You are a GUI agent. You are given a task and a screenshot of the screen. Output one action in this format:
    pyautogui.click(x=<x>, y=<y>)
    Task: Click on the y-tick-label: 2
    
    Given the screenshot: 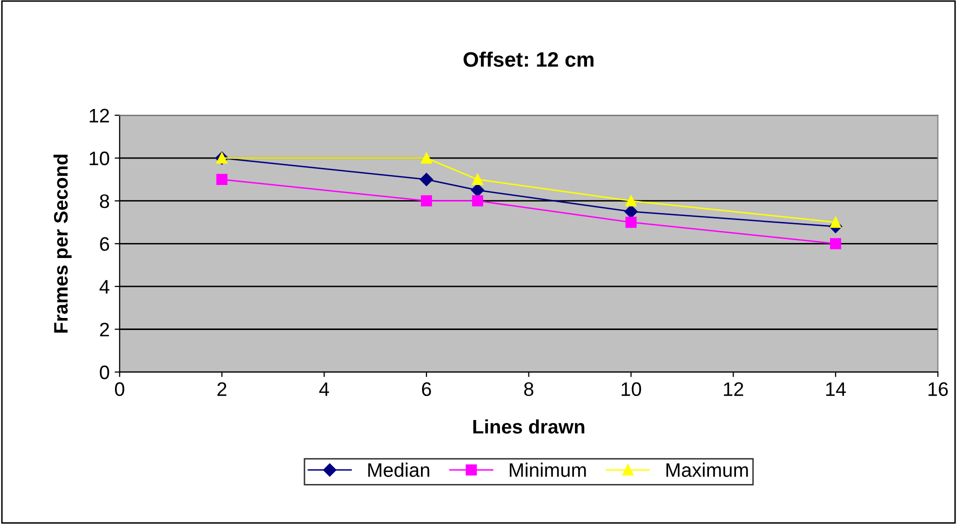 What is the action you would take?
    pyautogui.click(x=104, y=329)
    